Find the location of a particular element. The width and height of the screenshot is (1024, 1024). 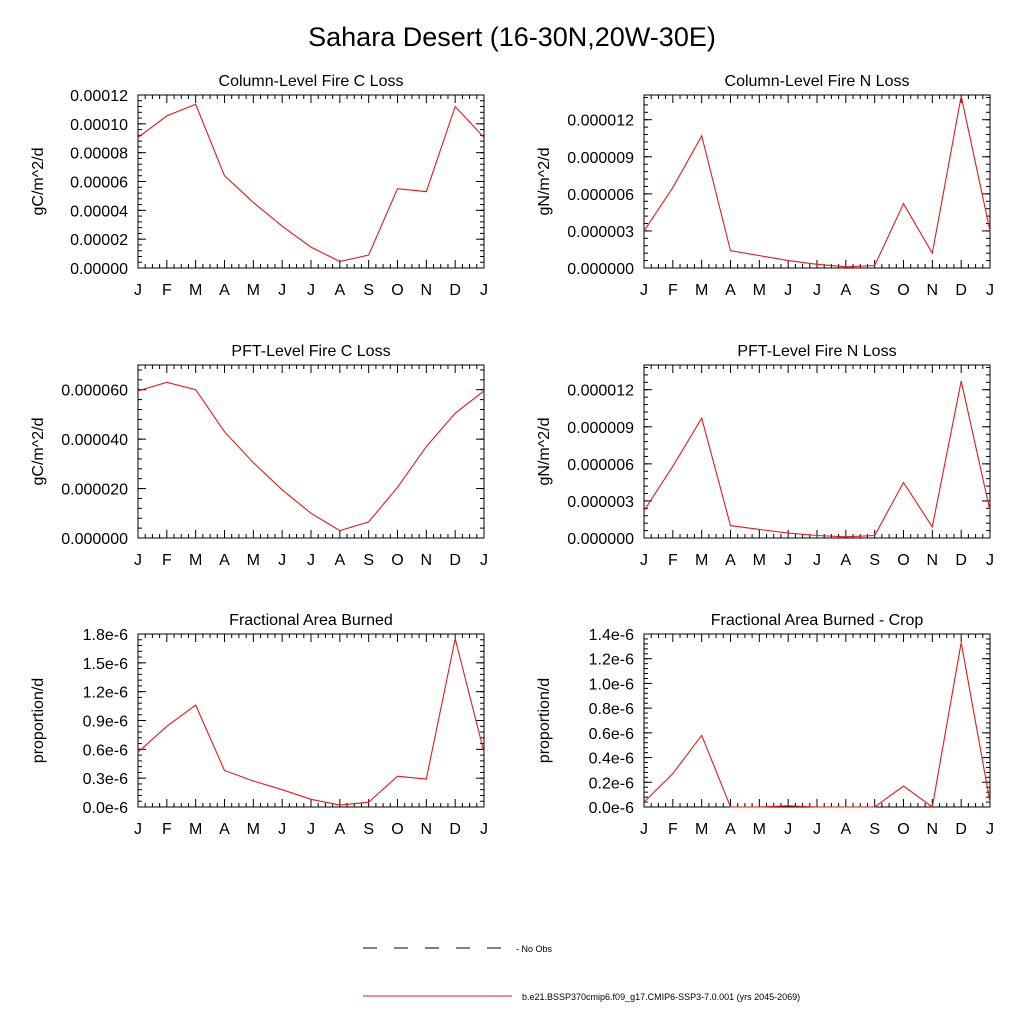

y-tick-label: 0.000006 is located at coordinates (600, 465).